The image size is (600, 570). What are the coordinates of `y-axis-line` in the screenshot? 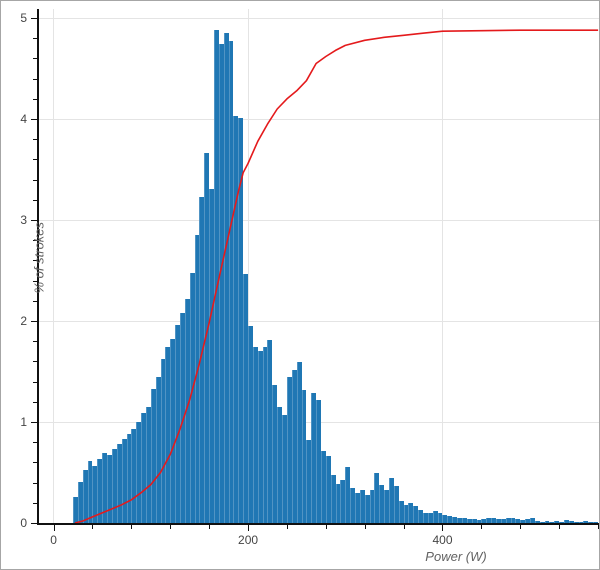 It's located at (38, 267).